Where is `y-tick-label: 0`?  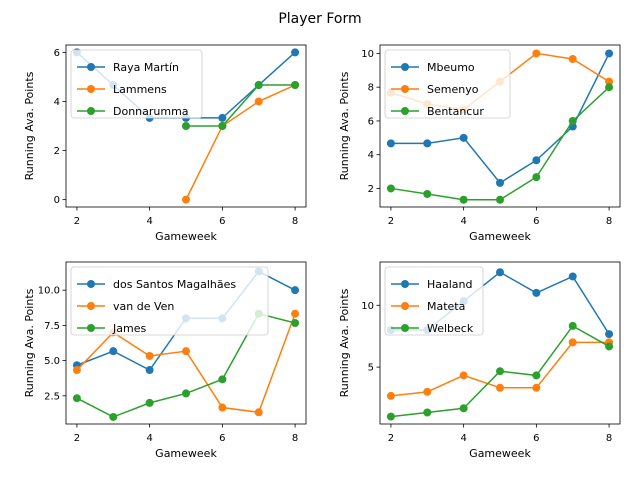 y-tick-label: 0 is located at coordinates (57, 200).